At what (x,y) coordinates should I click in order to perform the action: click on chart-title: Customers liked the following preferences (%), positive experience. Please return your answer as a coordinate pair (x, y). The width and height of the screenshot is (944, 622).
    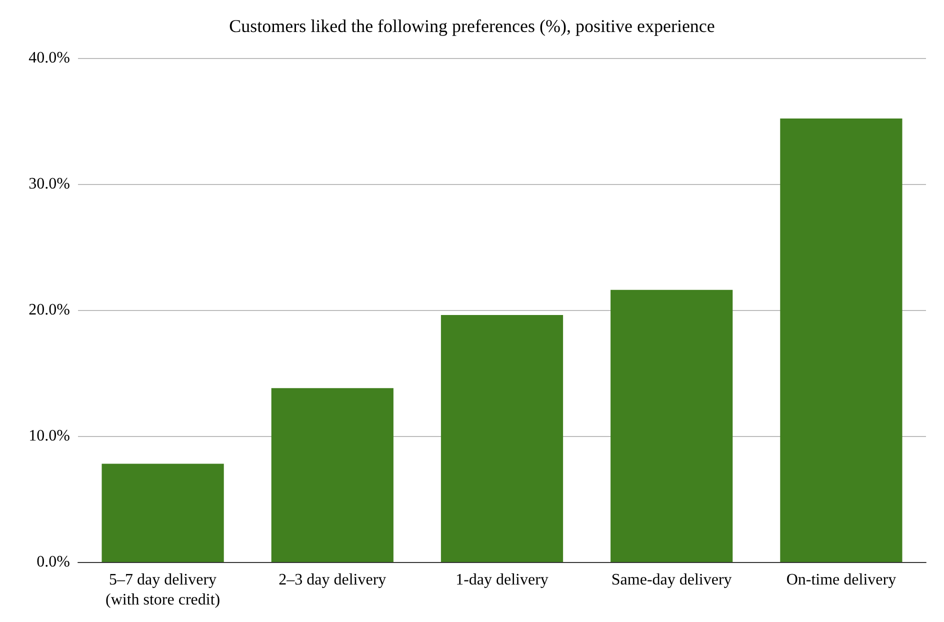
    Looking at the image, I should click on (472, 26).